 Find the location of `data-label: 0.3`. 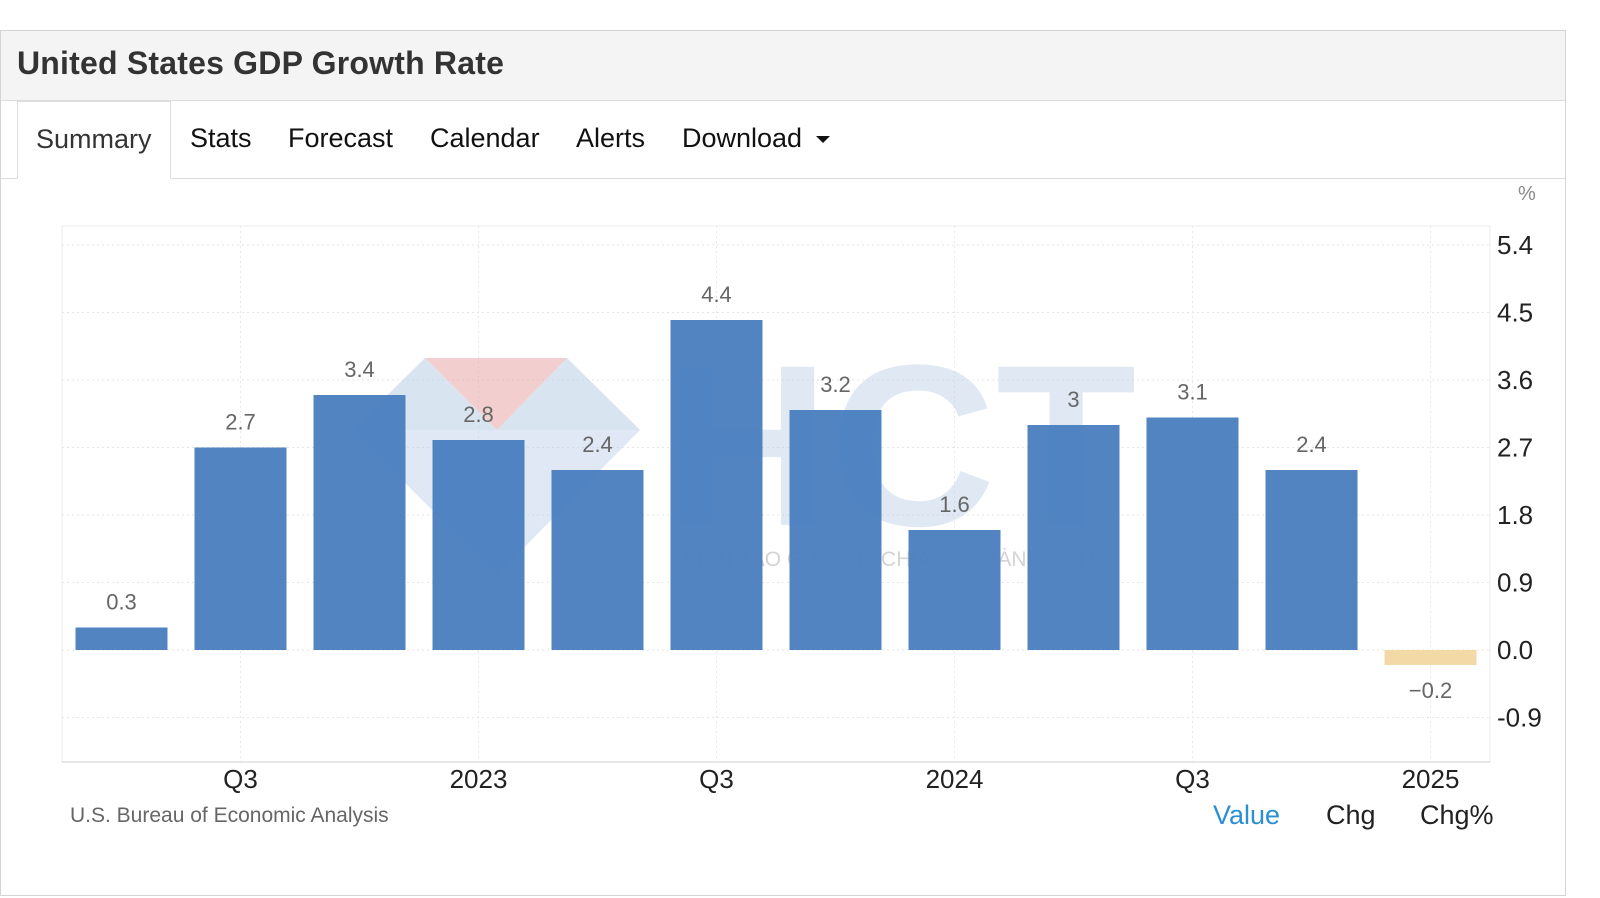

data-label: 0.3 is located at coordinates (121, 602).